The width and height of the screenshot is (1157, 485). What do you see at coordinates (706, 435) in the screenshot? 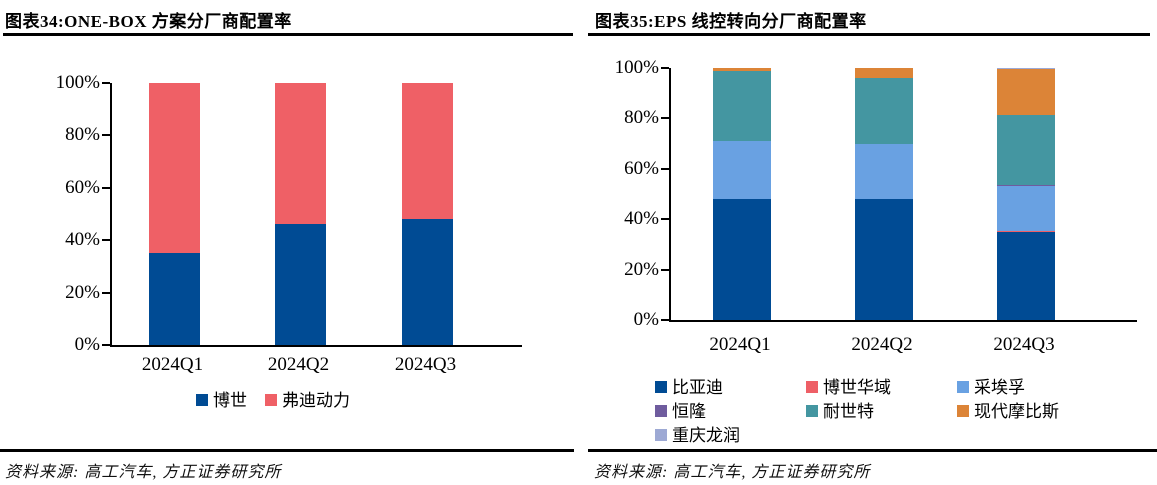
I see `legend-label: 重庆龙润` at bounding box center [706, 435].